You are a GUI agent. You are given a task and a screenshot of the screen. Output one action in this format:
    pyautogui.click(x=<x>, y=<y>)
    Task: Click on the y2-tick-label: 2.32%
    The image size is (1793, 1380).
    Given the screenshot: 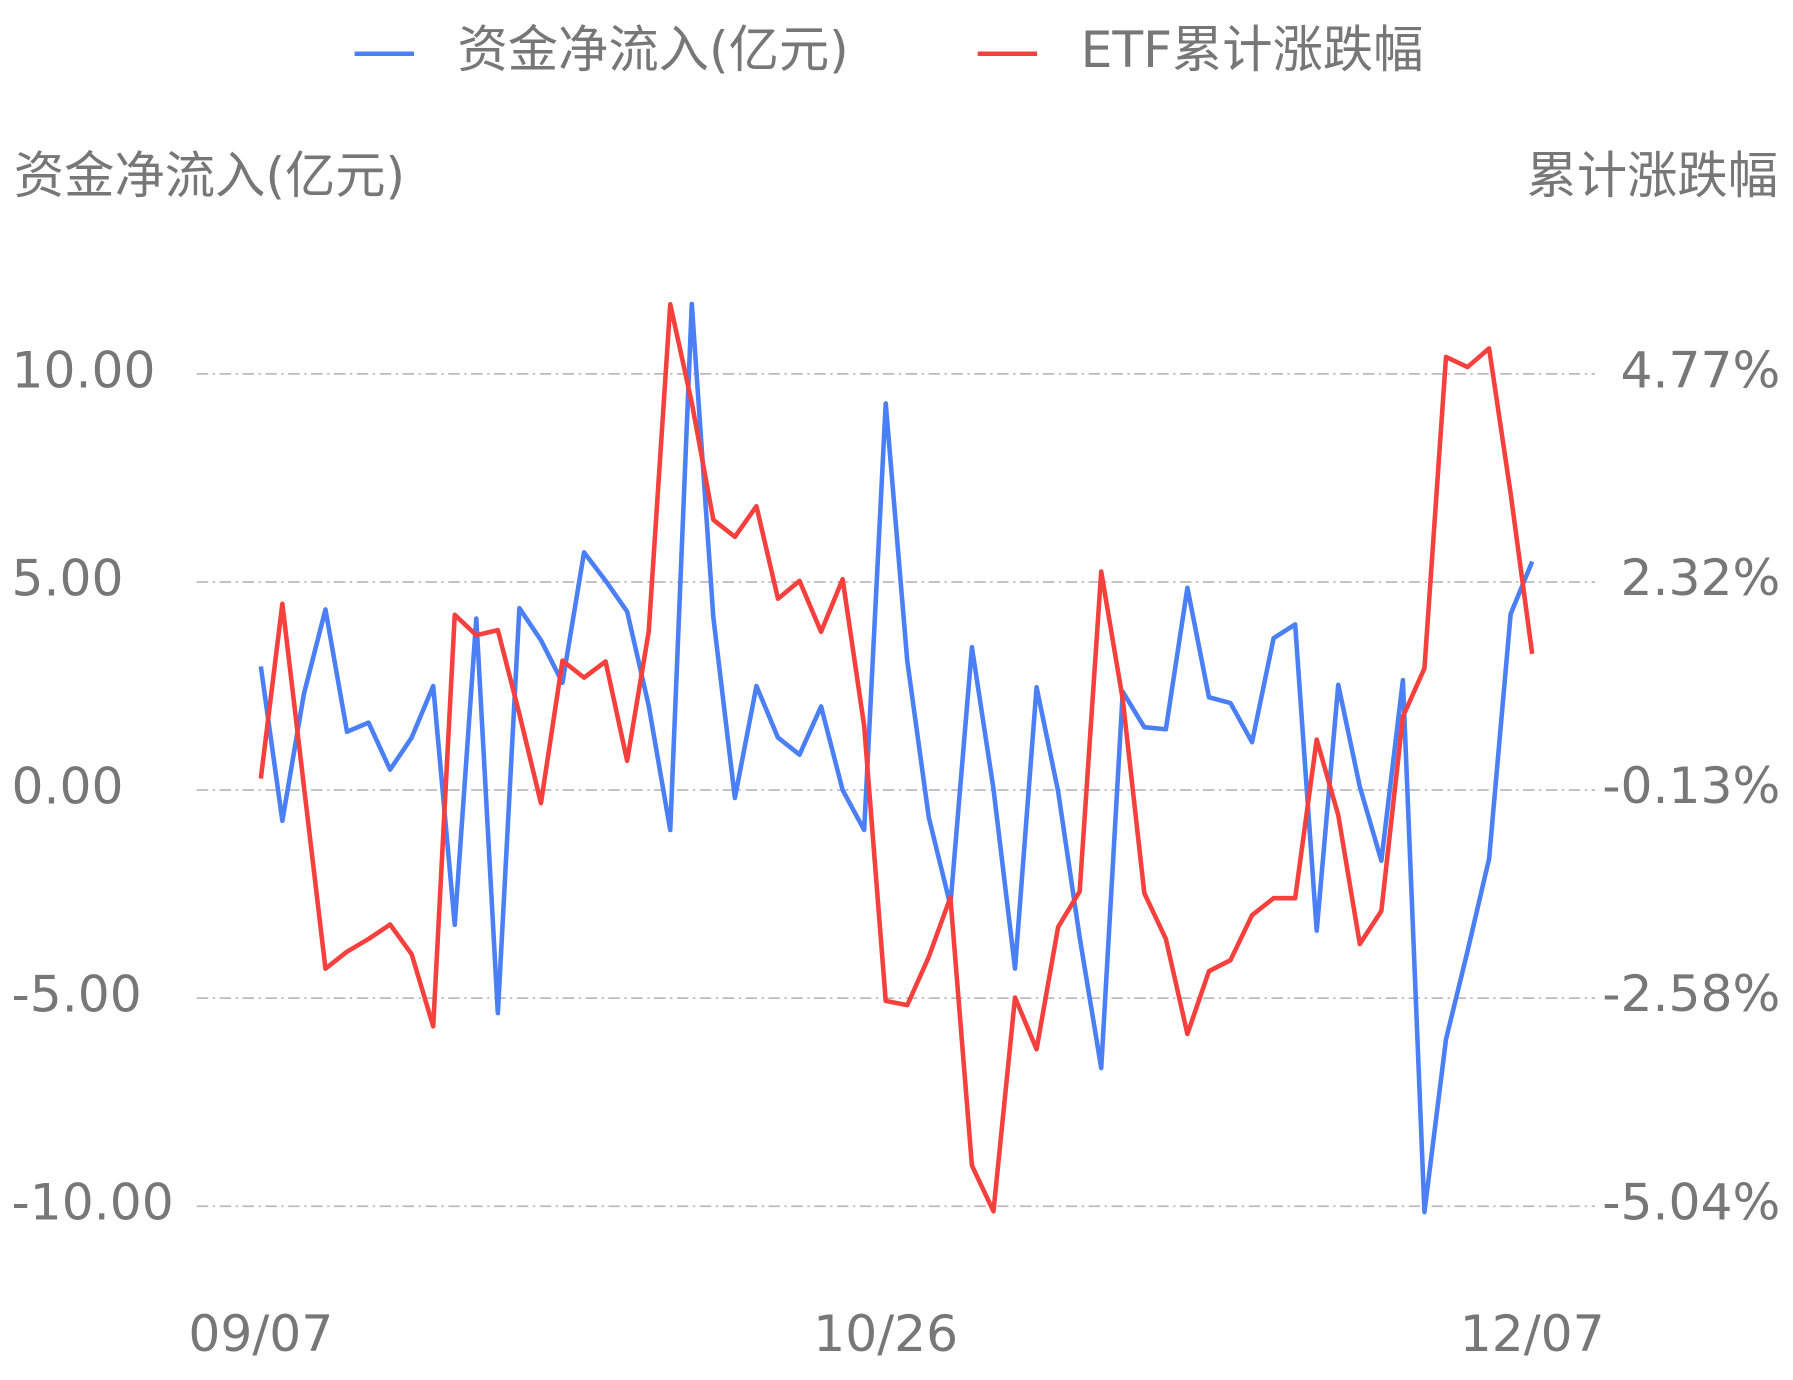 What is the action you would take?
    pyautogui.click(x=1701, y=577)
    